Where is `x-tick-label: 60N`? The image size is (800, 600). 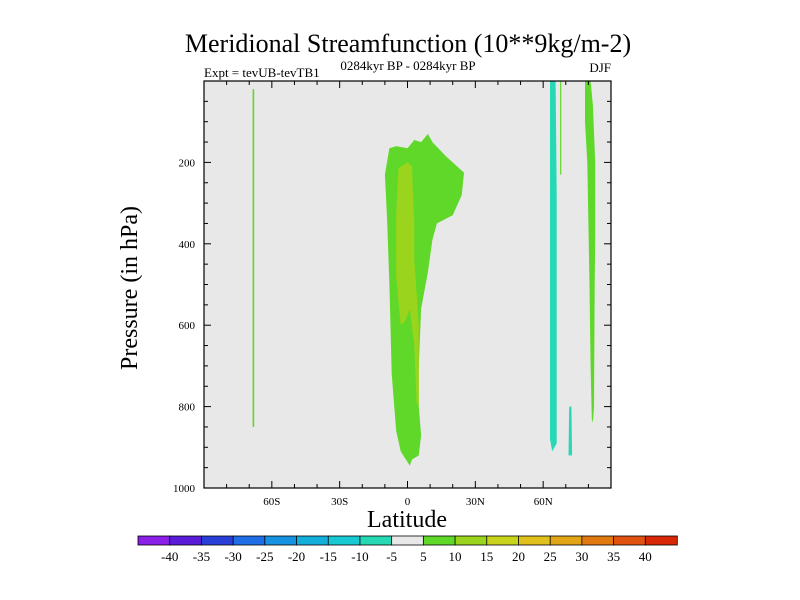 x-tick-label: 60N is located at coordinates (543, 502).